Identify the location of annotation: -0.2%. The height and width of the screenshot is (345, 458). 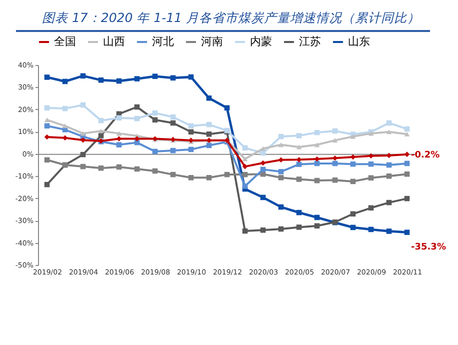
(425, 155).